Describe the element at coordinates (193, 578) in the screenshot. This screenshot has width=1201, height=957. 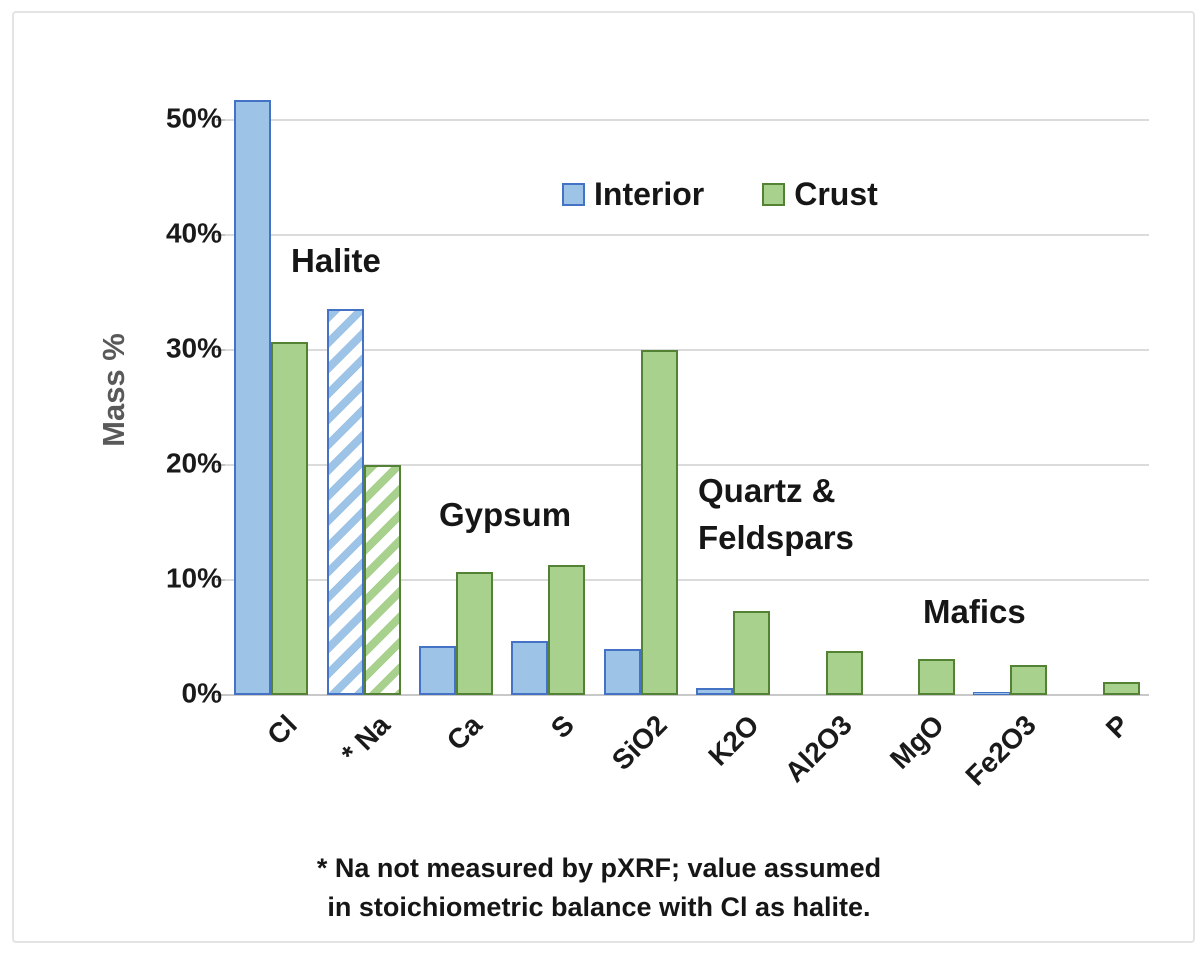
I see `y-tick-label-10: 10%` at that location.